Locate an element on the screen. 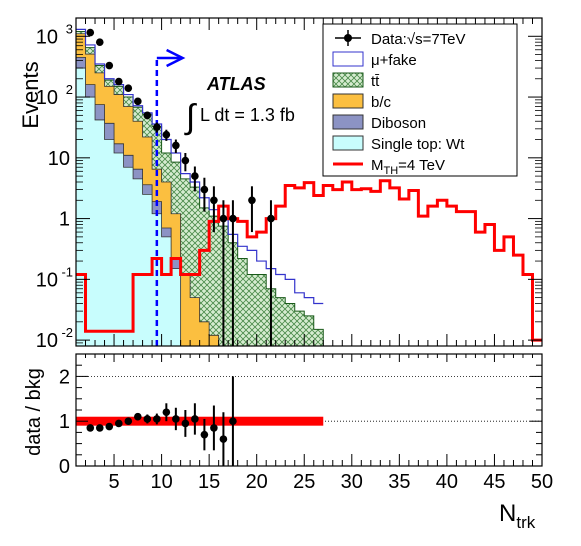  x-tick-label: 45 is located at coordinates (494, 482).